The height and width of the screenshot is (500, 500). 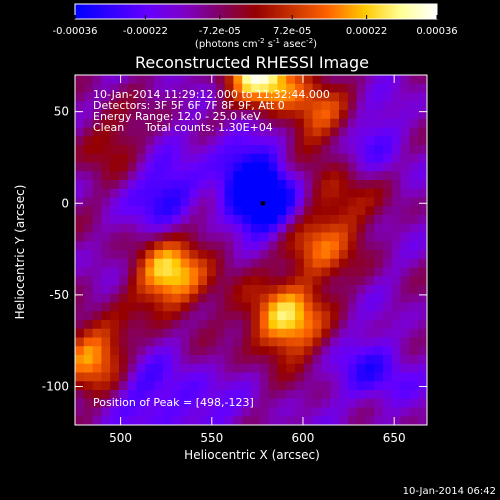 What do you see at coordinates (366, 31) in the screenshot?
I see `colorbar-tick-label: 0.00022` at bounding box center [366, 31].